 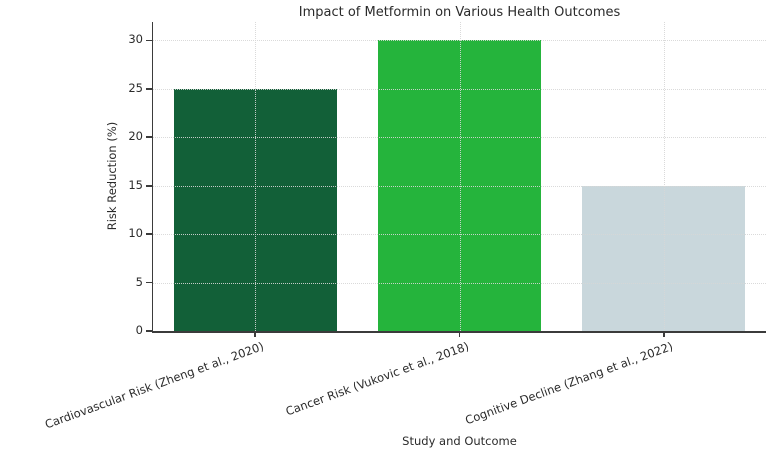 I want to click on x-axis-label: Study and Outcome, so click(x=459, y=441).